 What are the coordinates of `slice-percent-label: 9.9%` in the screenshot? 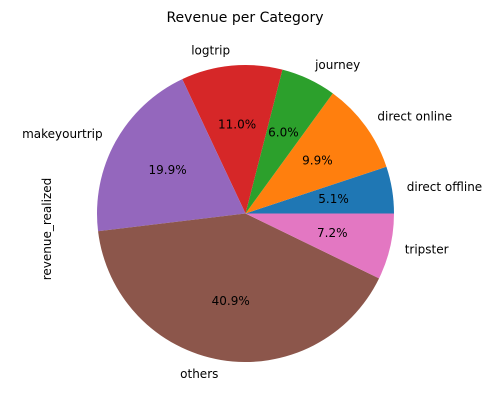 It's located at (317, 160).